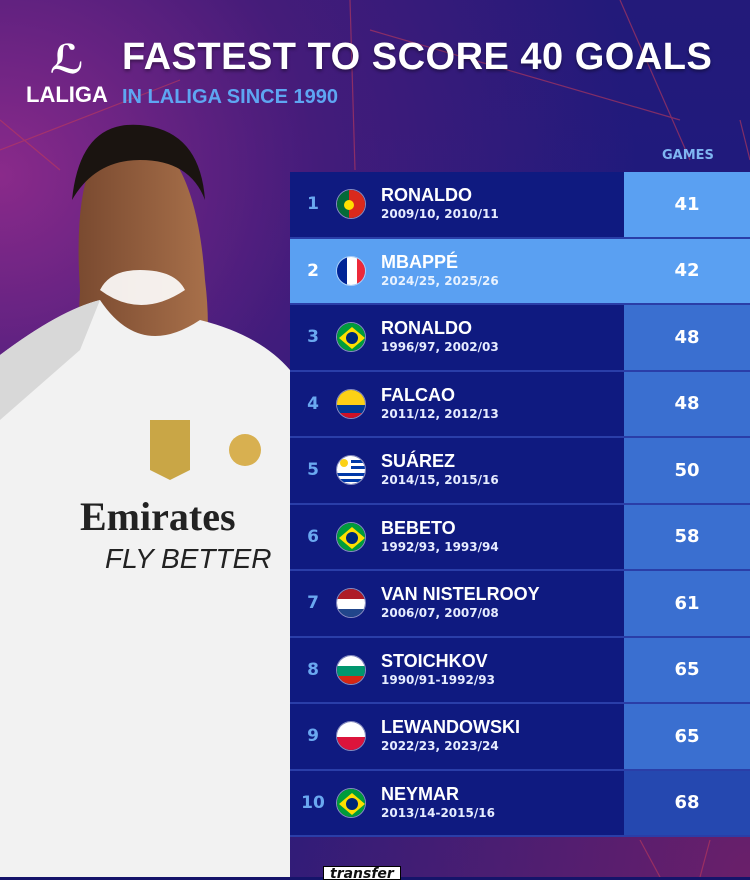 The width and height of the screenshot is (750, 880). I want to click on colombia-flag-icon, so click(351, 403).